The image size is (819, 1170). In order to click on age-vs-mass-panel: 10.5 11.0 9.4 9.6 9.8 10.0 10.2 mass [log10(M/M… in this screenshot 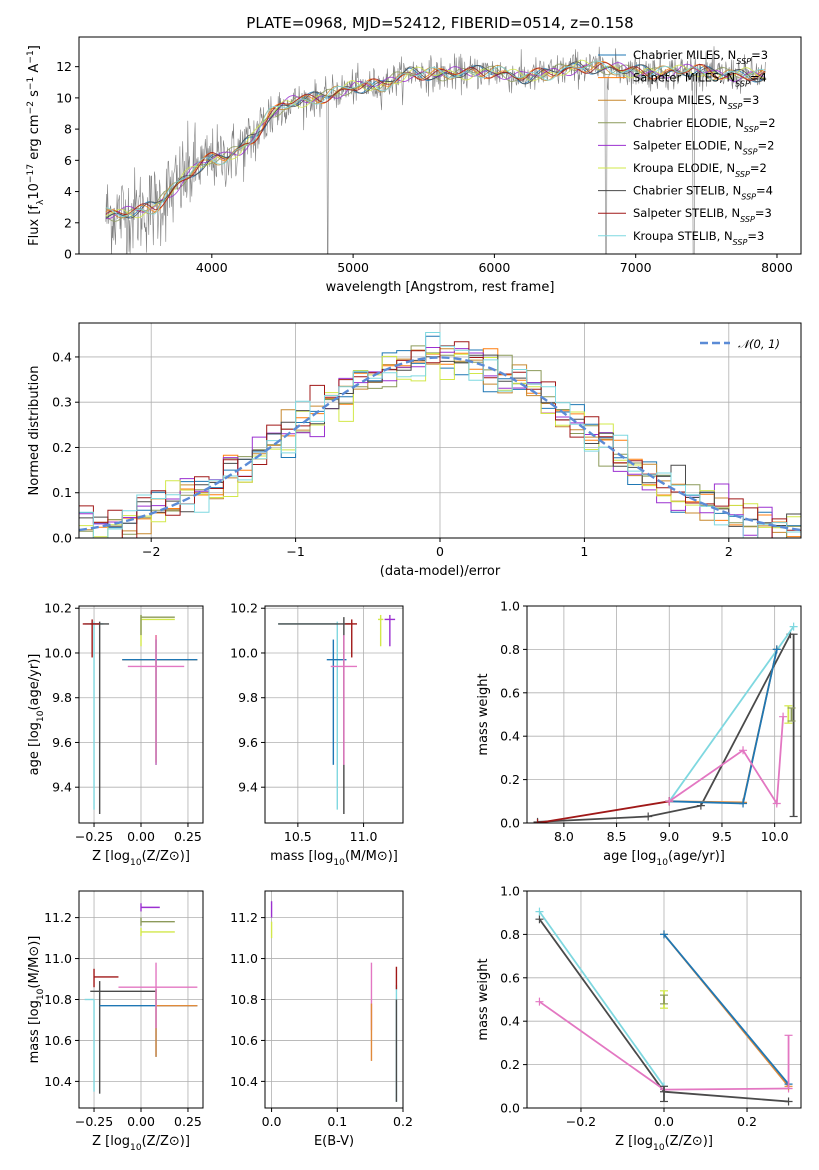, I will do `click(317, 734)`.